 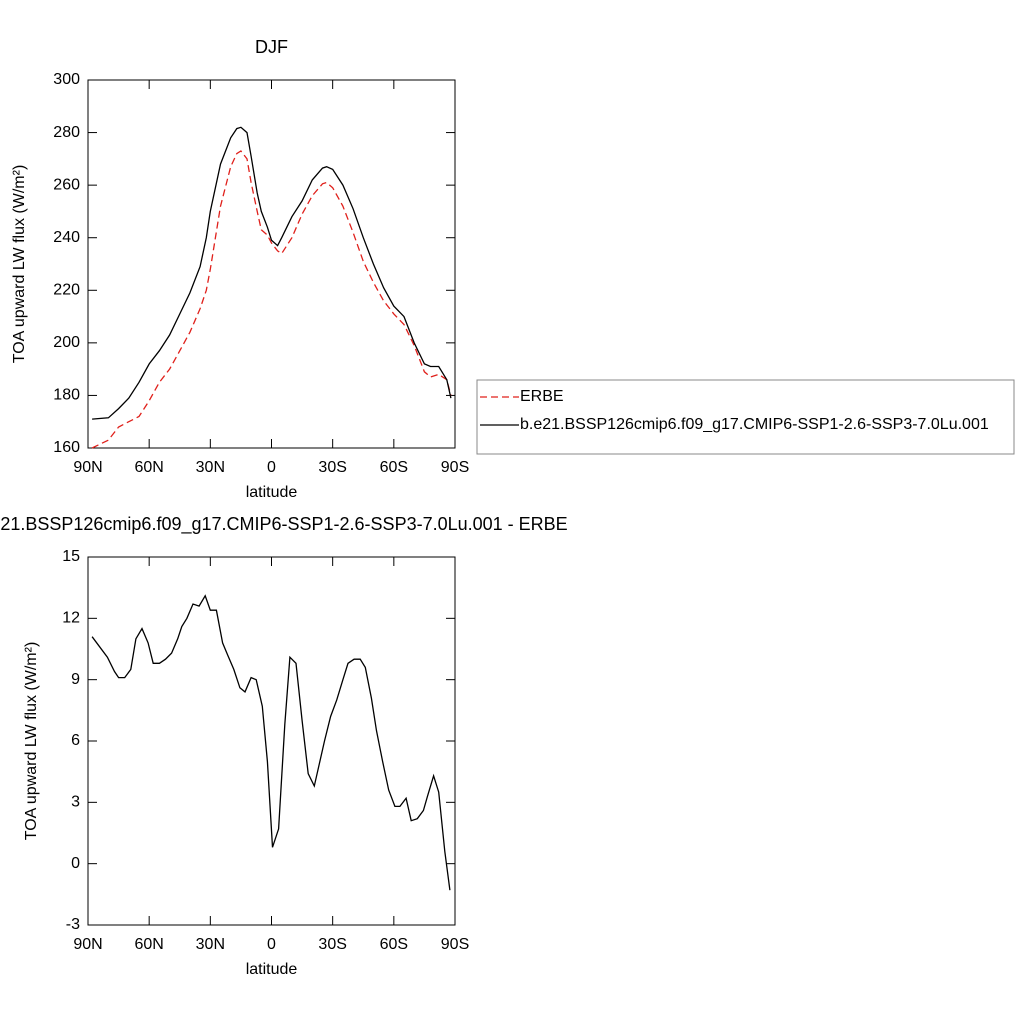 I want to click on y-tick-label: 240, so click(x=66, y=237).